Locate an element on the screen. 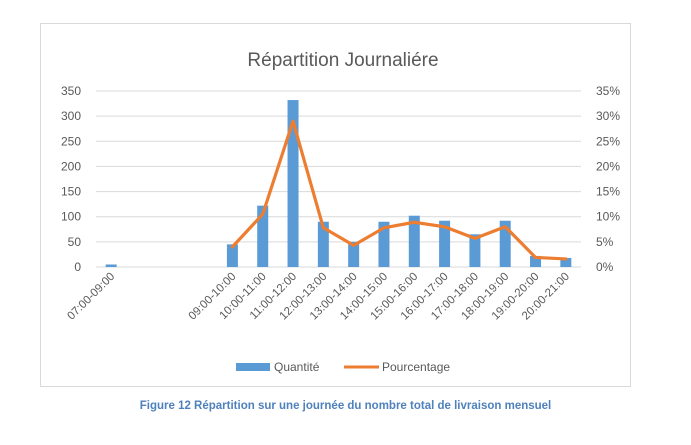 The width and height of the screenshot is (691, 445). y-right-tick-label: 10% is located at coordinates (608, 217).